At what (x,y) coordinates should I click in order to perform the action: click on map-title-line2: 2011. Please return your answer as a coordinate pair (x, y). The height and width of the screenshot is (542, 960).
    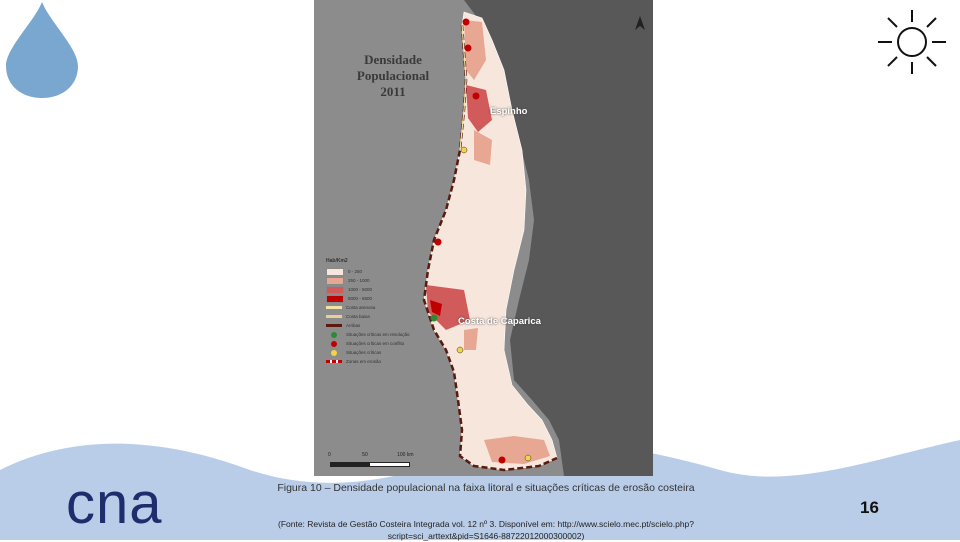
    Looking at the image, I should click on (393, 91).